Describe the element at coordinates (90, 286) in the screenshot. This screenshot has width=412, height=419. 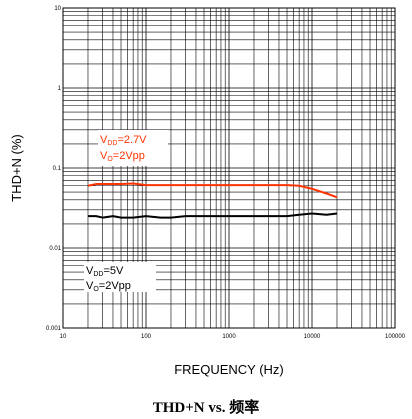
I see `annotation-black-v2: V` at that location.